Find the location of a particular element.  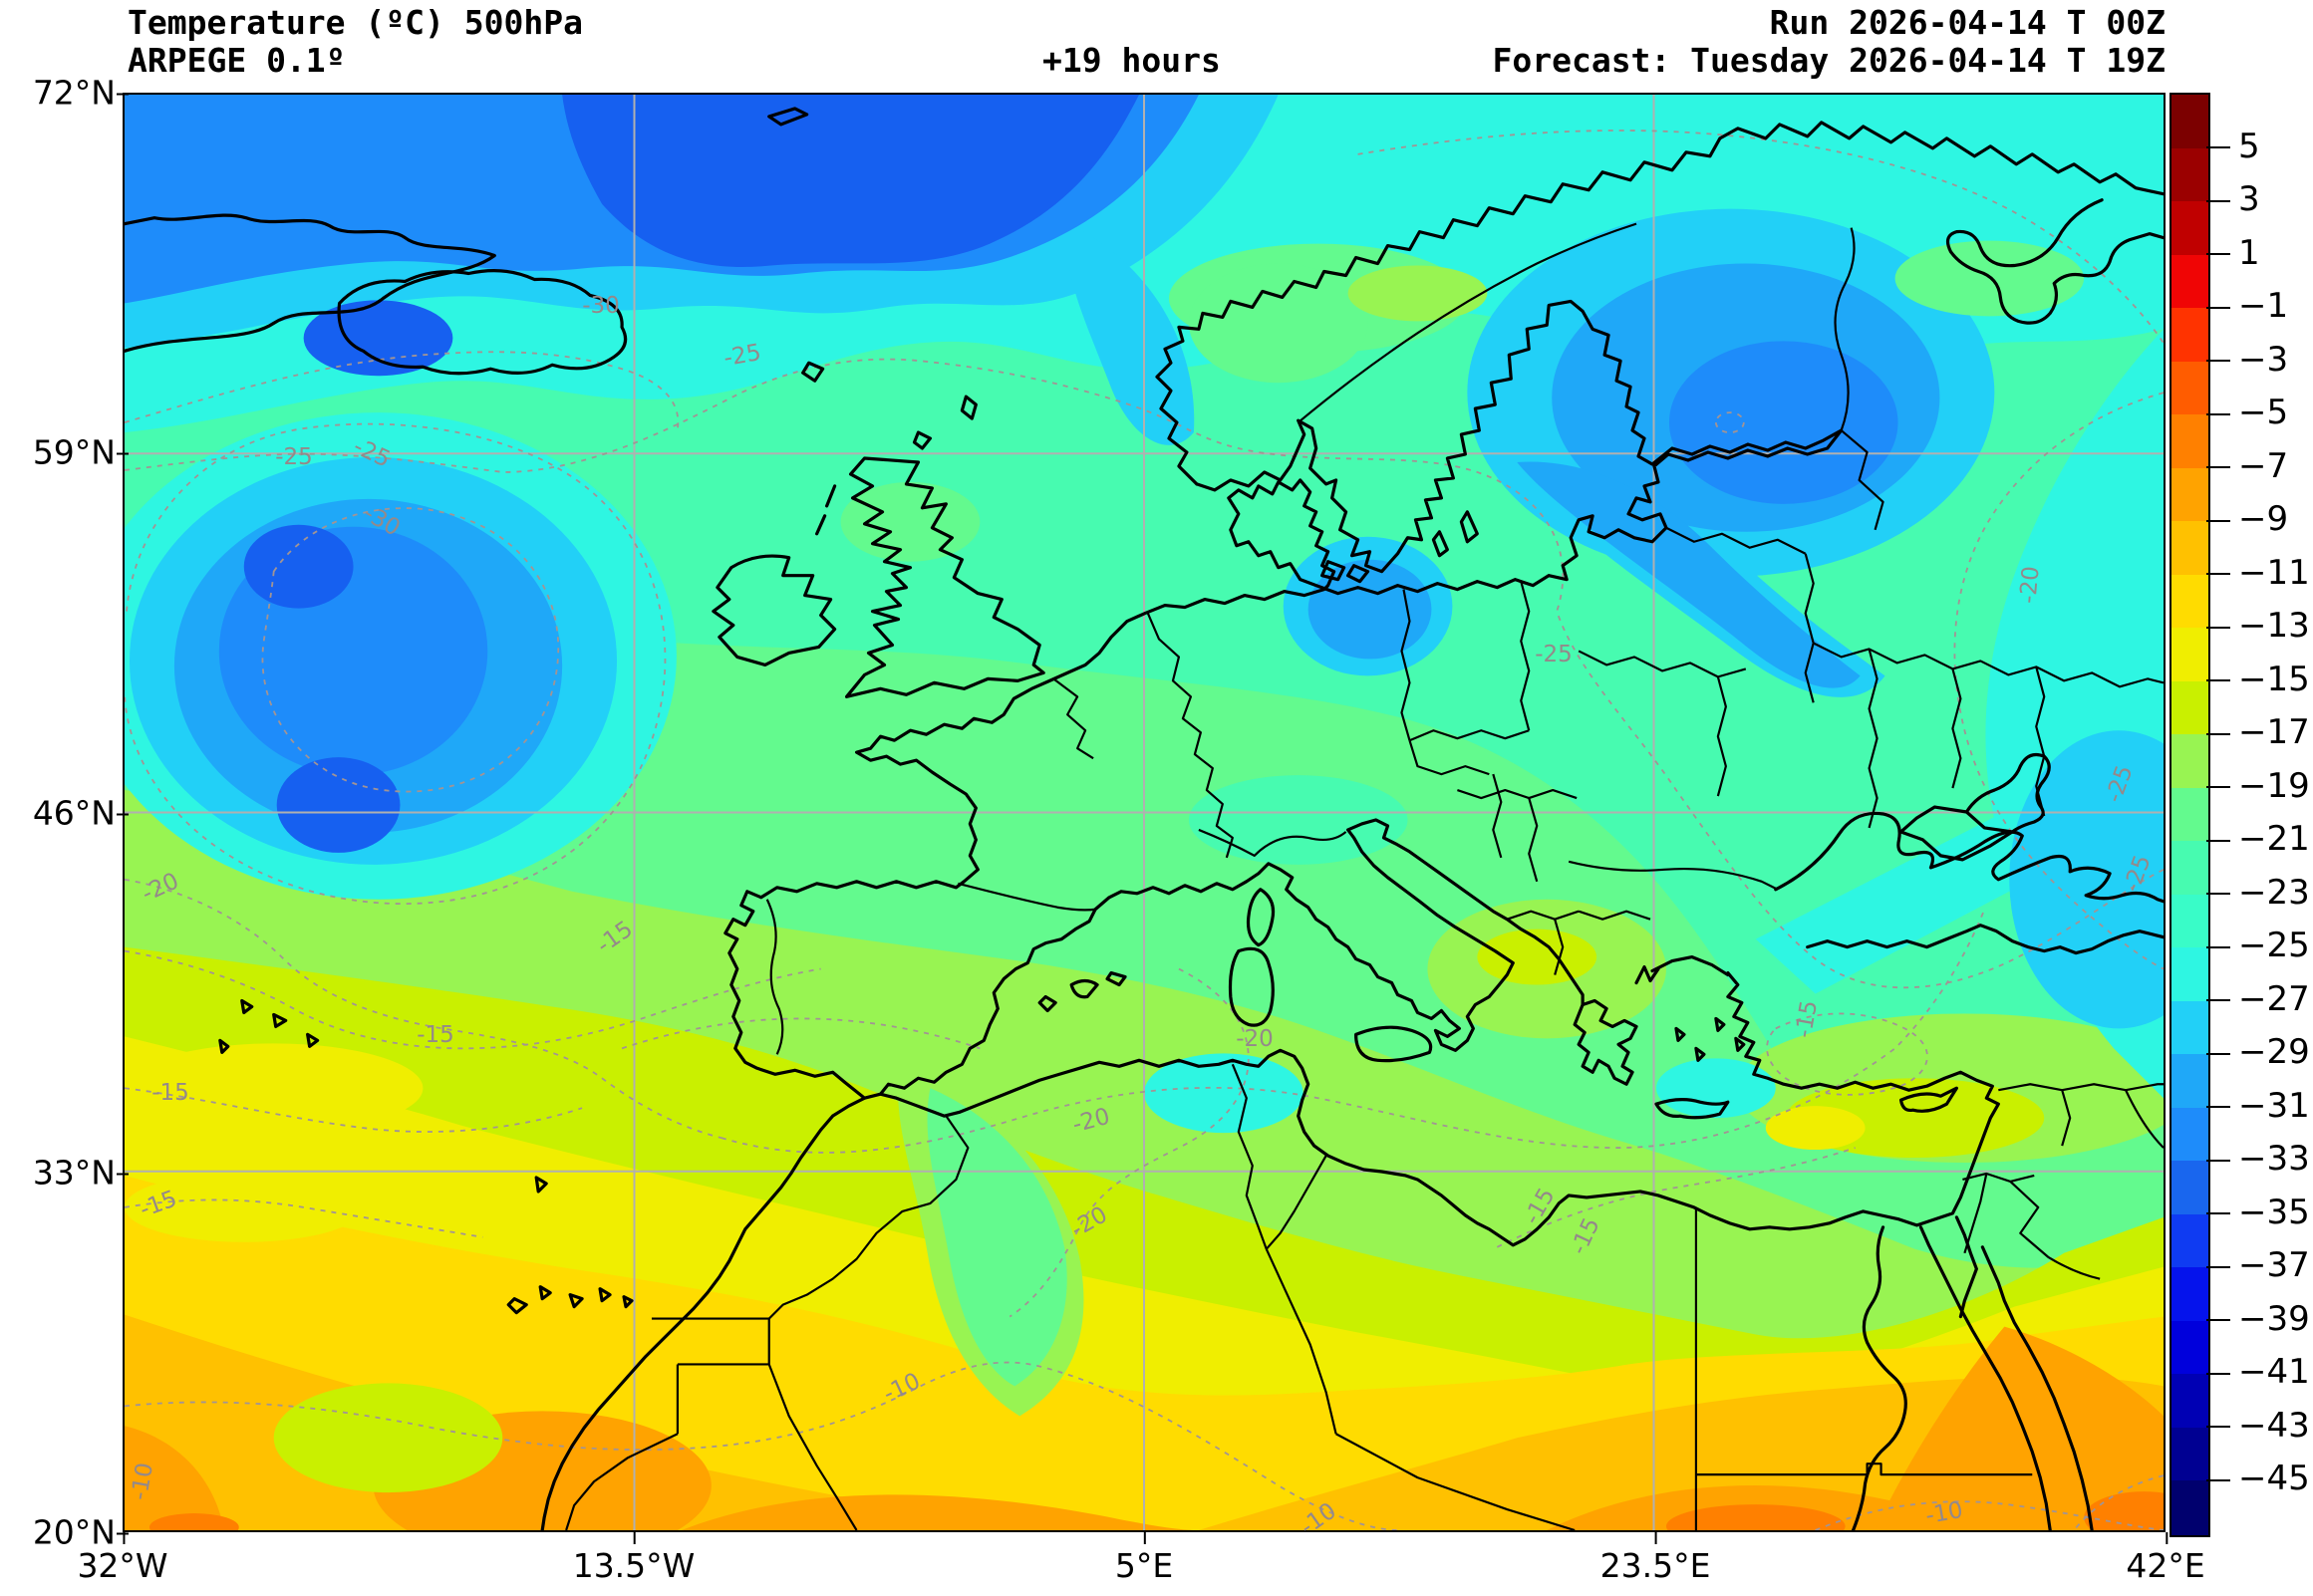

colorbar-tick: −43 is located at coordinates (2258, 1426).